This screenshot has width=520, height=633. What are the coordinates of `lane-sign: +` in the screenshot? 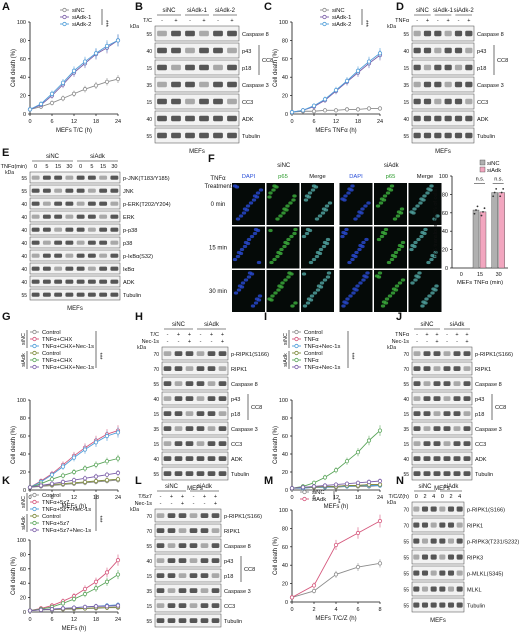 It's located at (468, 21).